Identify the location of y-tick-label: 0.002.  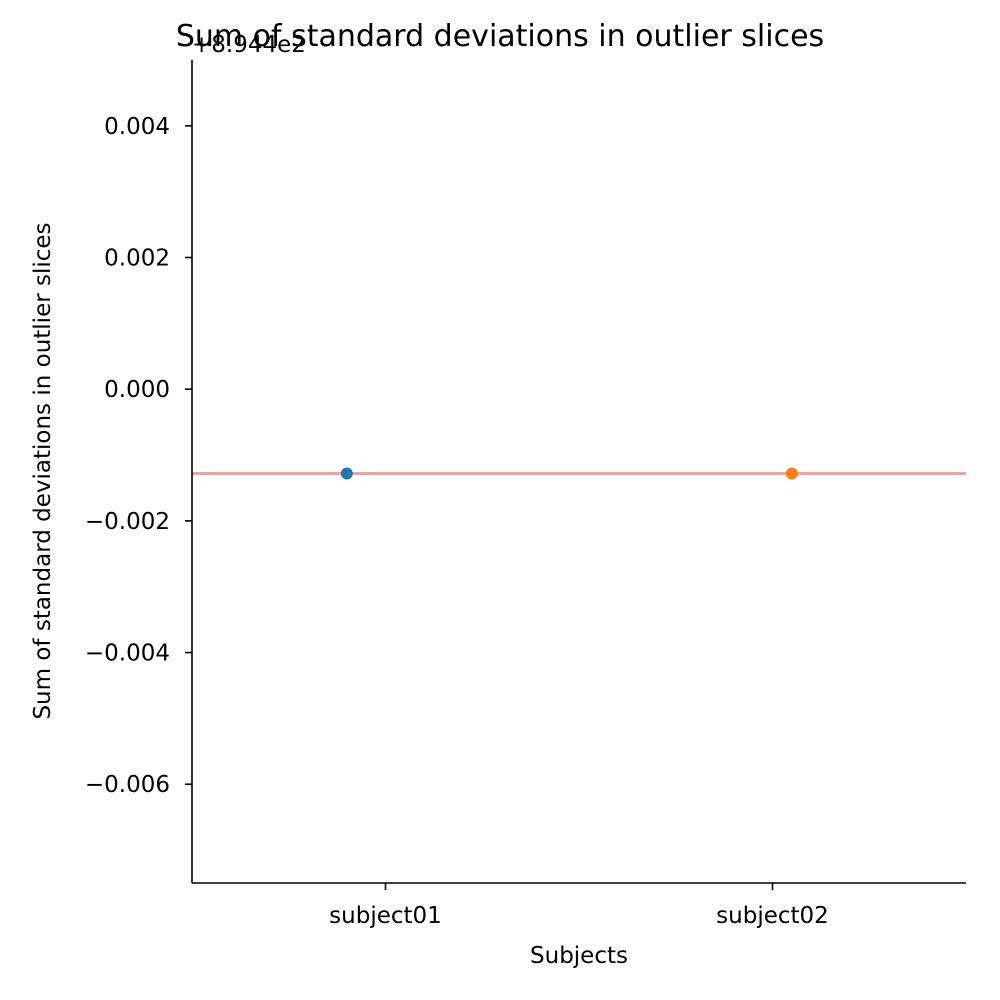
(137, 259).